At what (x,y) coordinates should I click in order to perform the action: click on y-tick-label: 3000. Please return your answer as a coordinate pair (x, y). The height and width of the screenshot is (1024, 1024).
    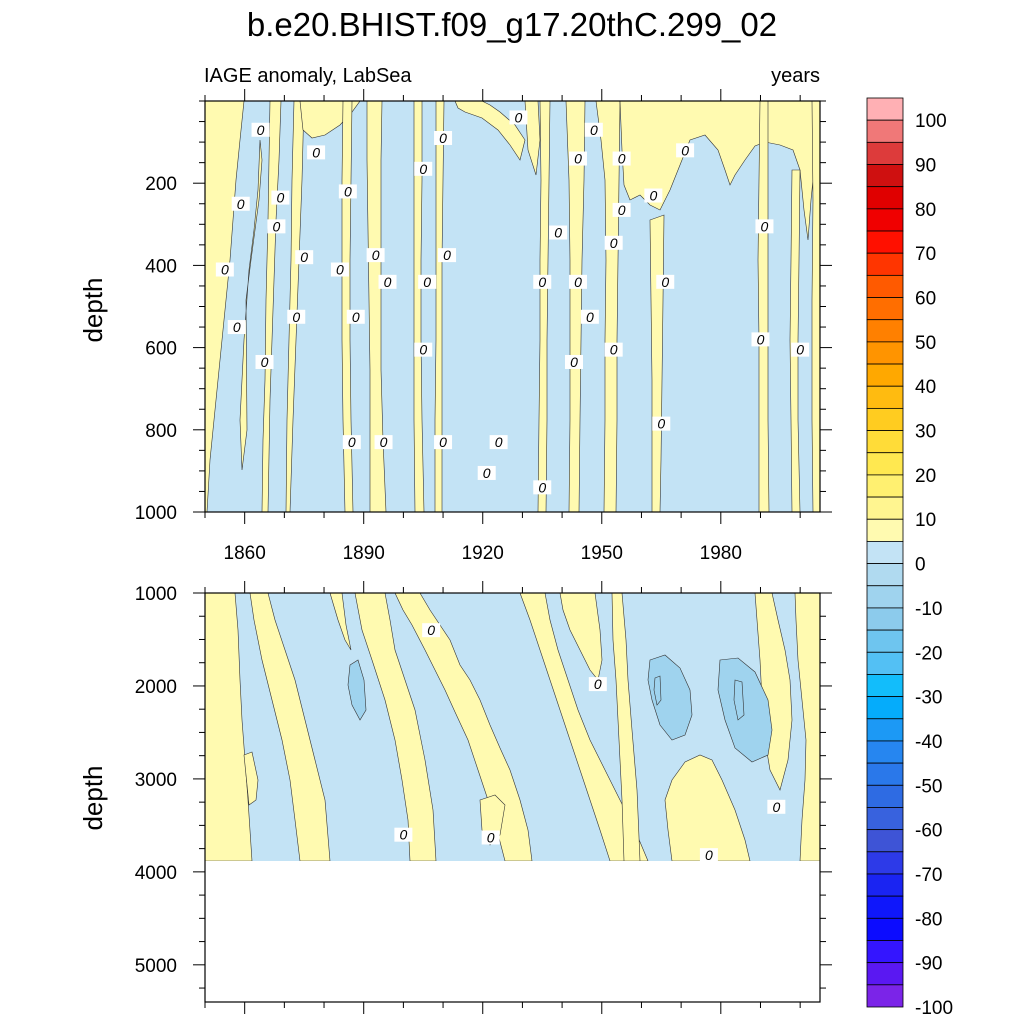
    Looking at the image, I should click on (156, 780).